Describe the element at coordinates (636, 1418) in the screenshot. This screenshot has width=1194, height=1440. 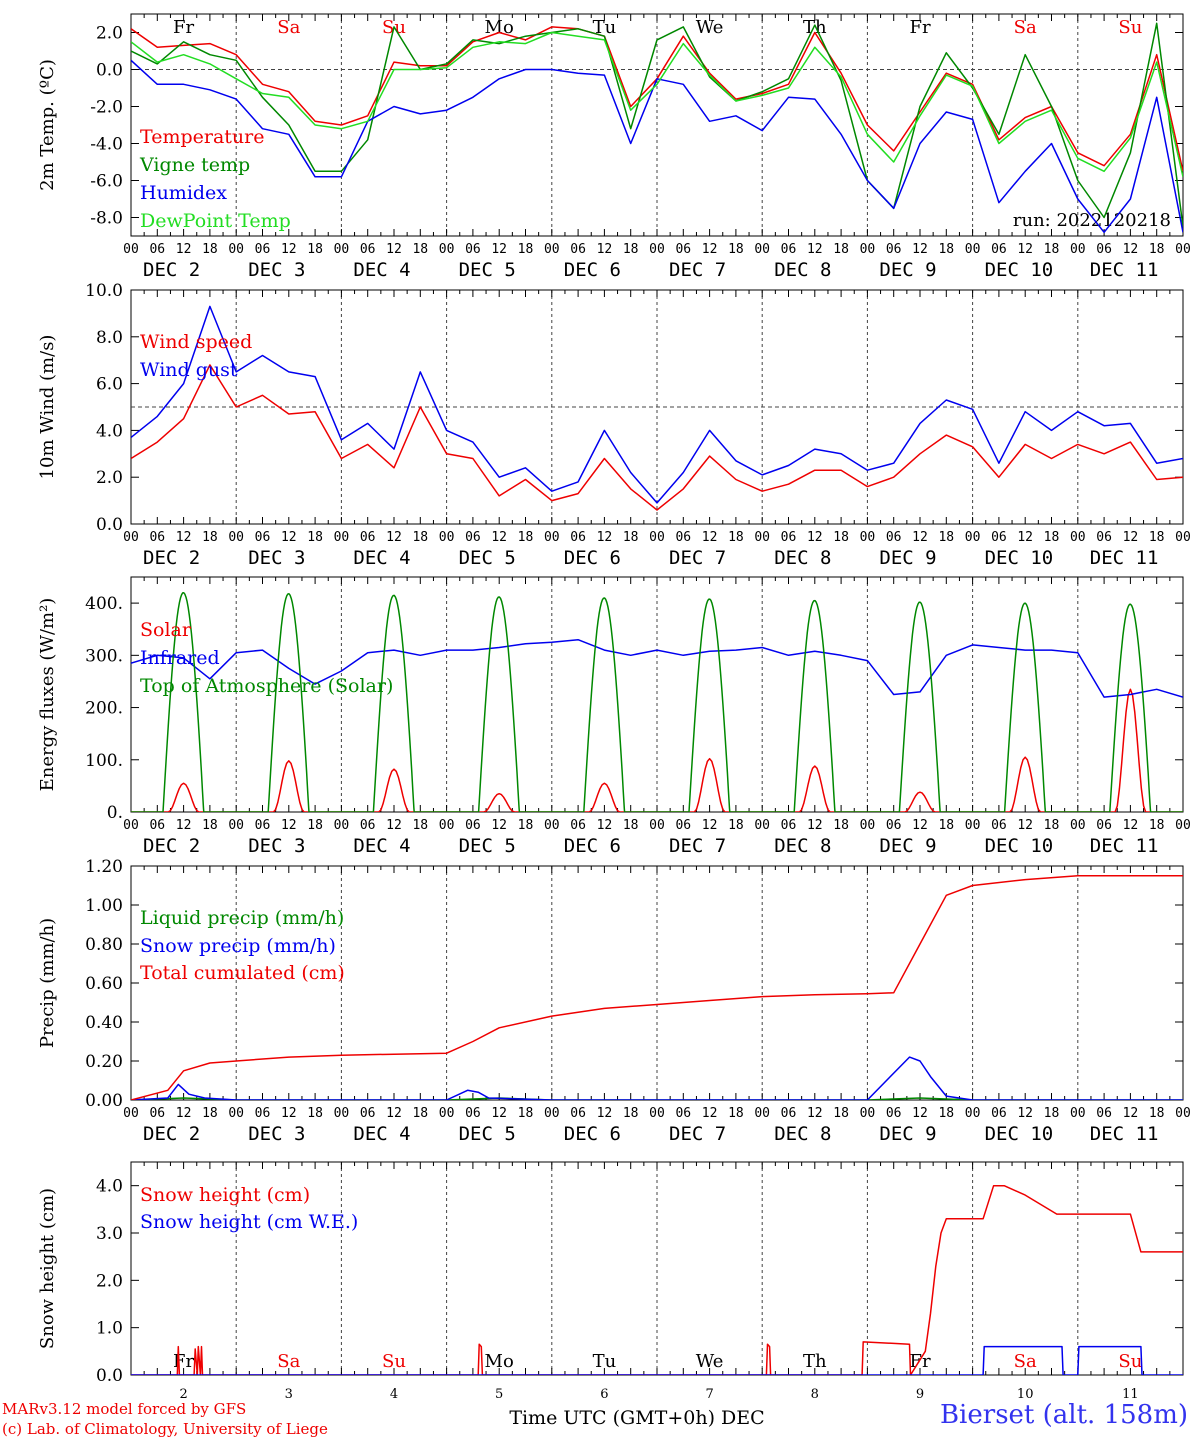
I see `x-axis-label: Time UTC (GMT+0h) DEC` at that location.